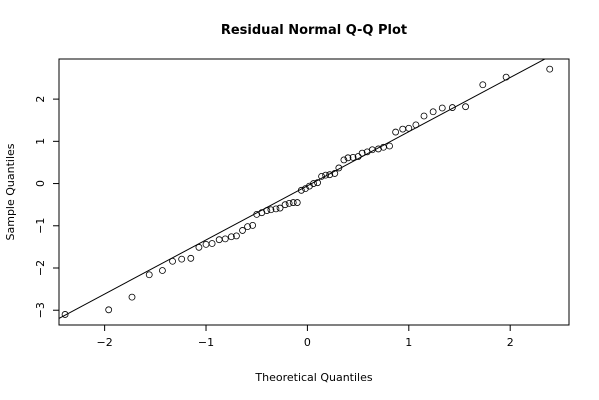  Describe the element at coordinates (40, 99) in the screenshot. I see `y-tick-label: 2` at that location.